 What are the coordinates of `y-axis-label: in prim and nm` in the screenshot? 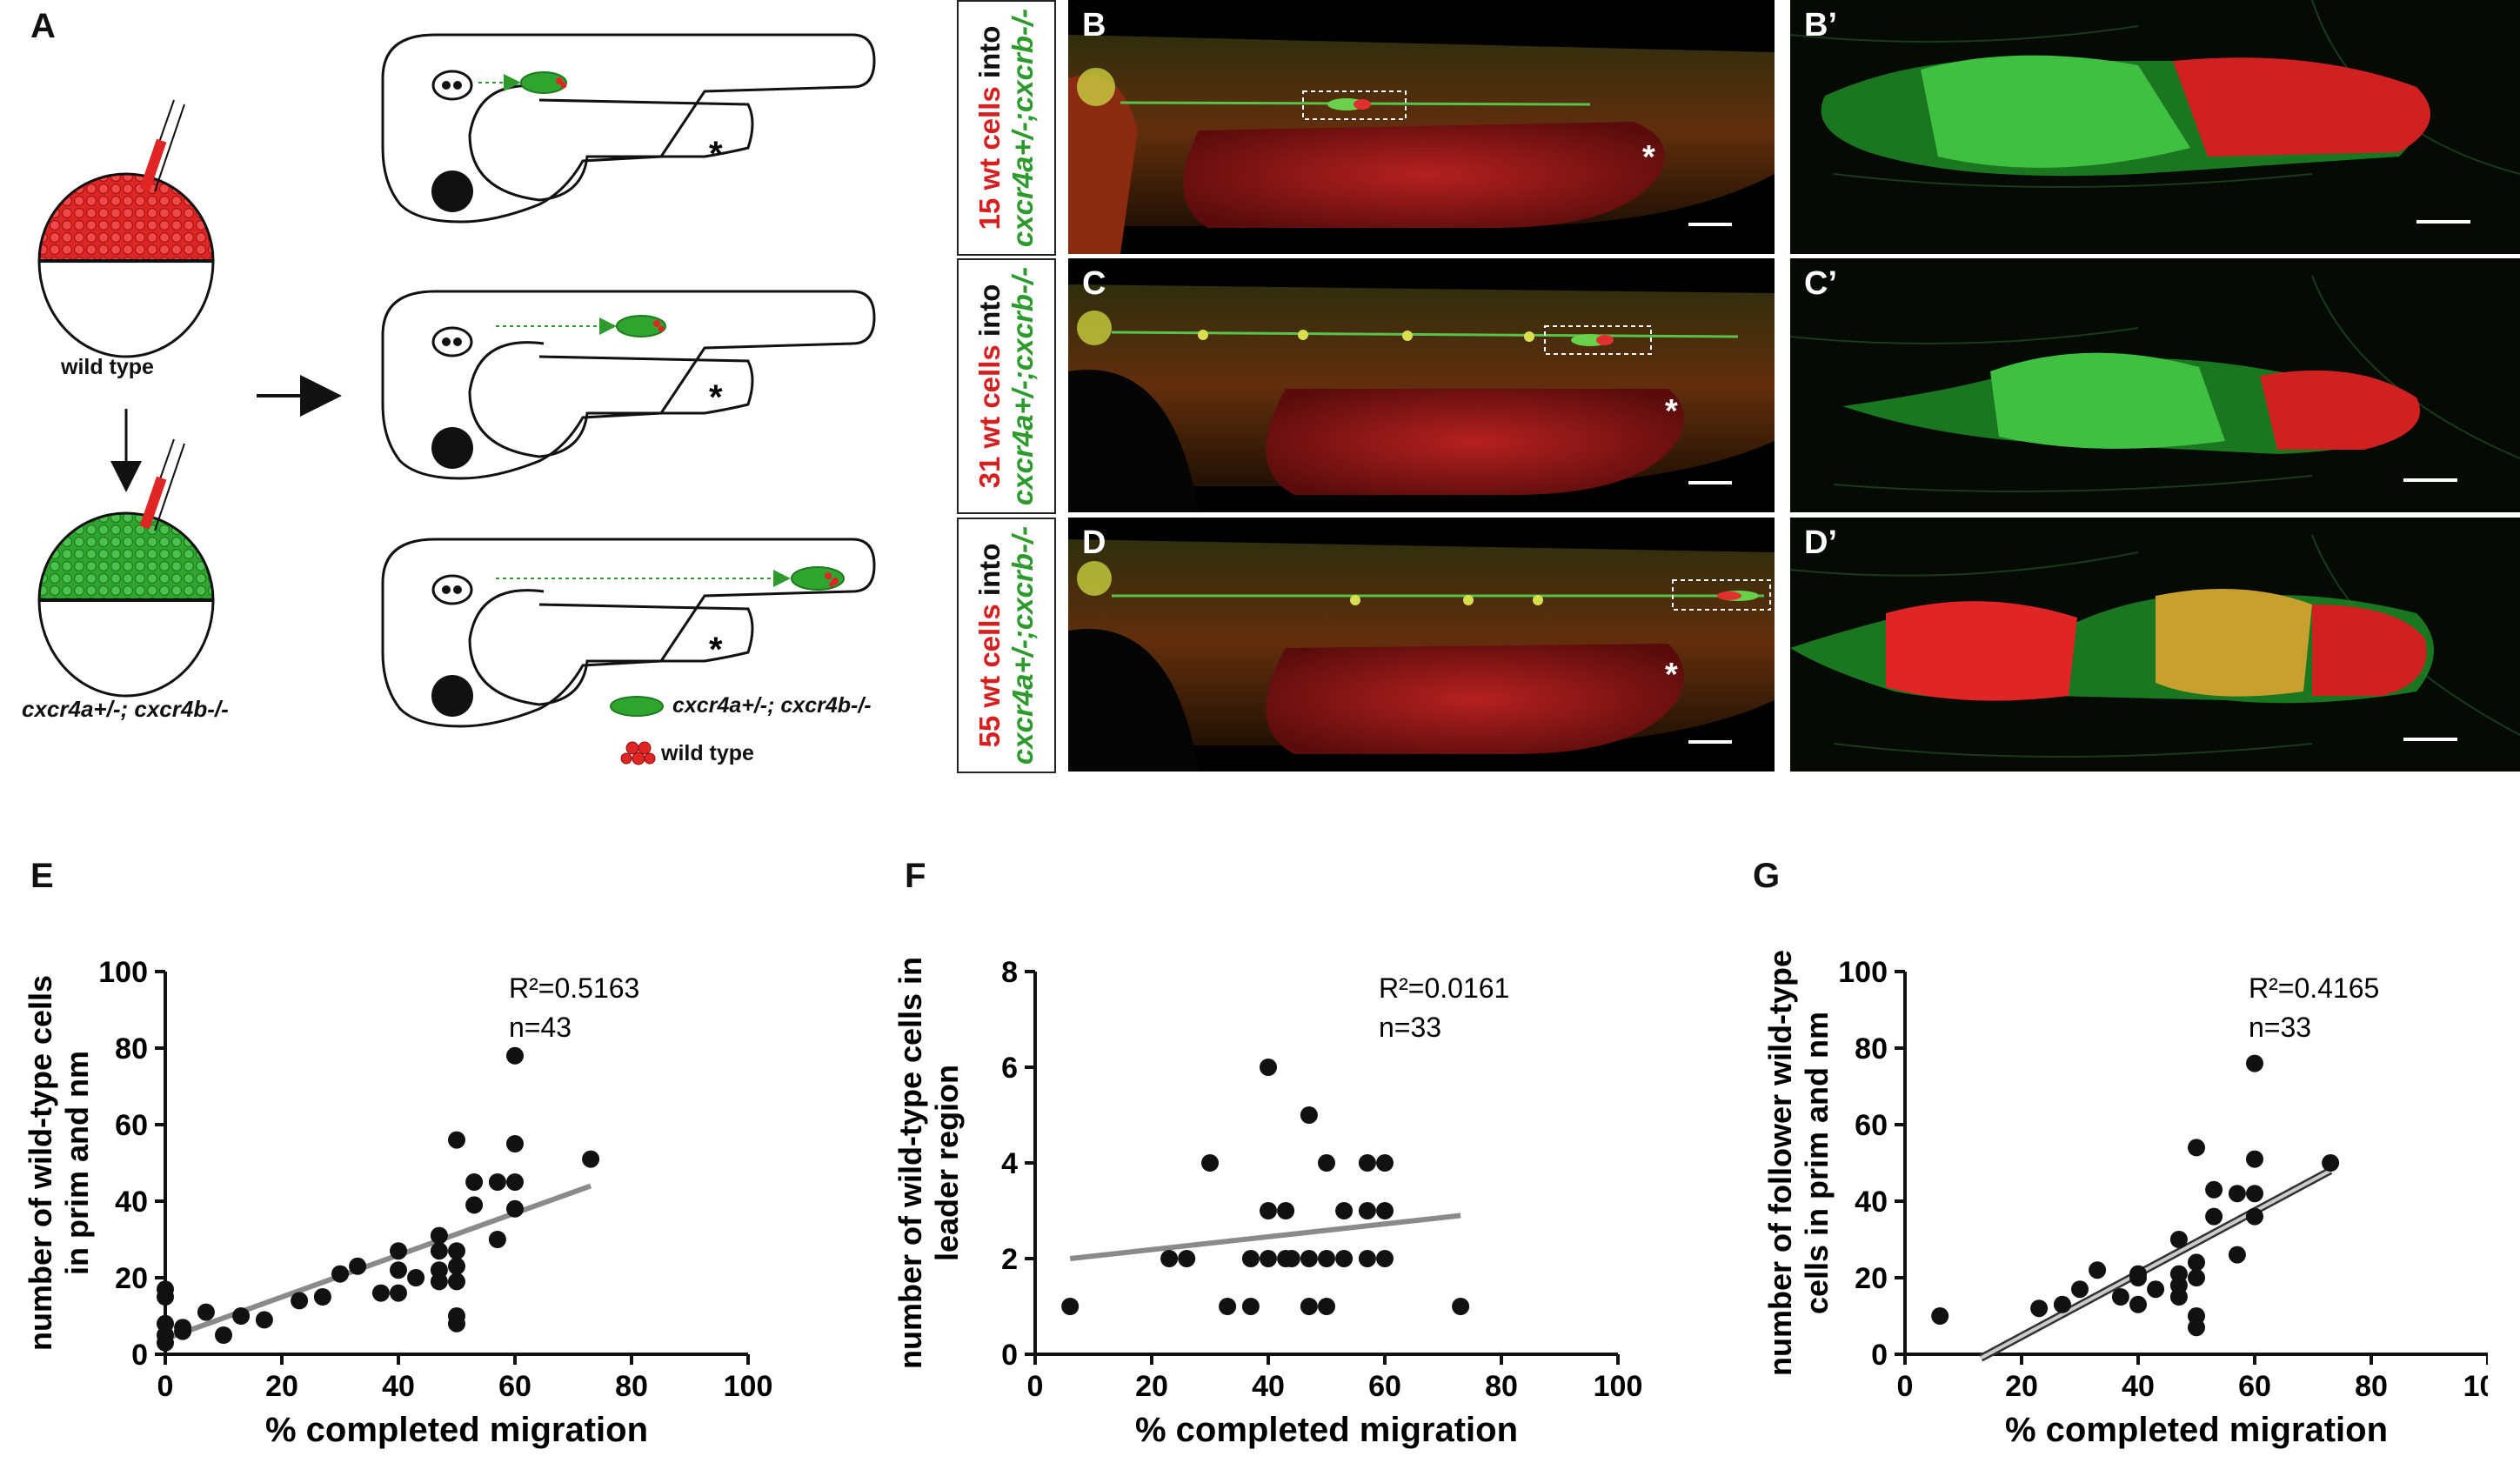 It's located at (77, 1163).